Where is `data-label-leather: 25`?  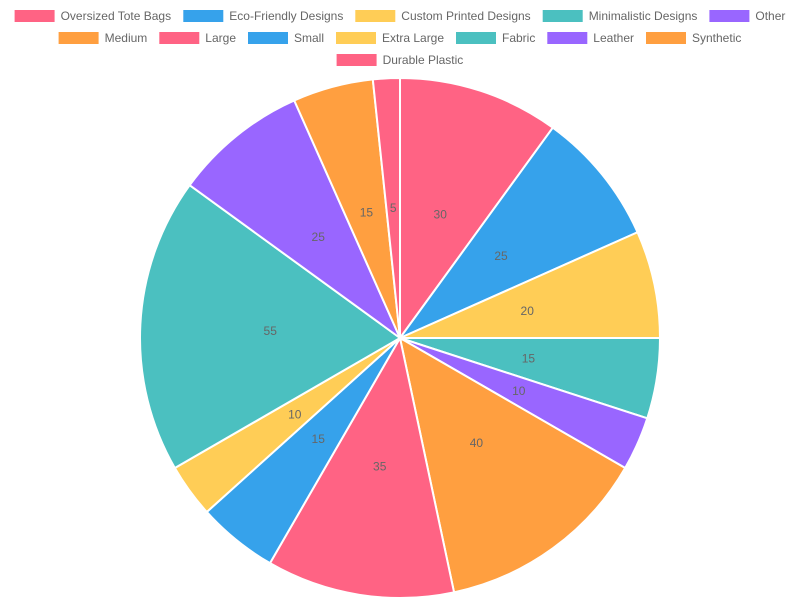
data-label-leather: 25 is located at coordinates (319, 237).